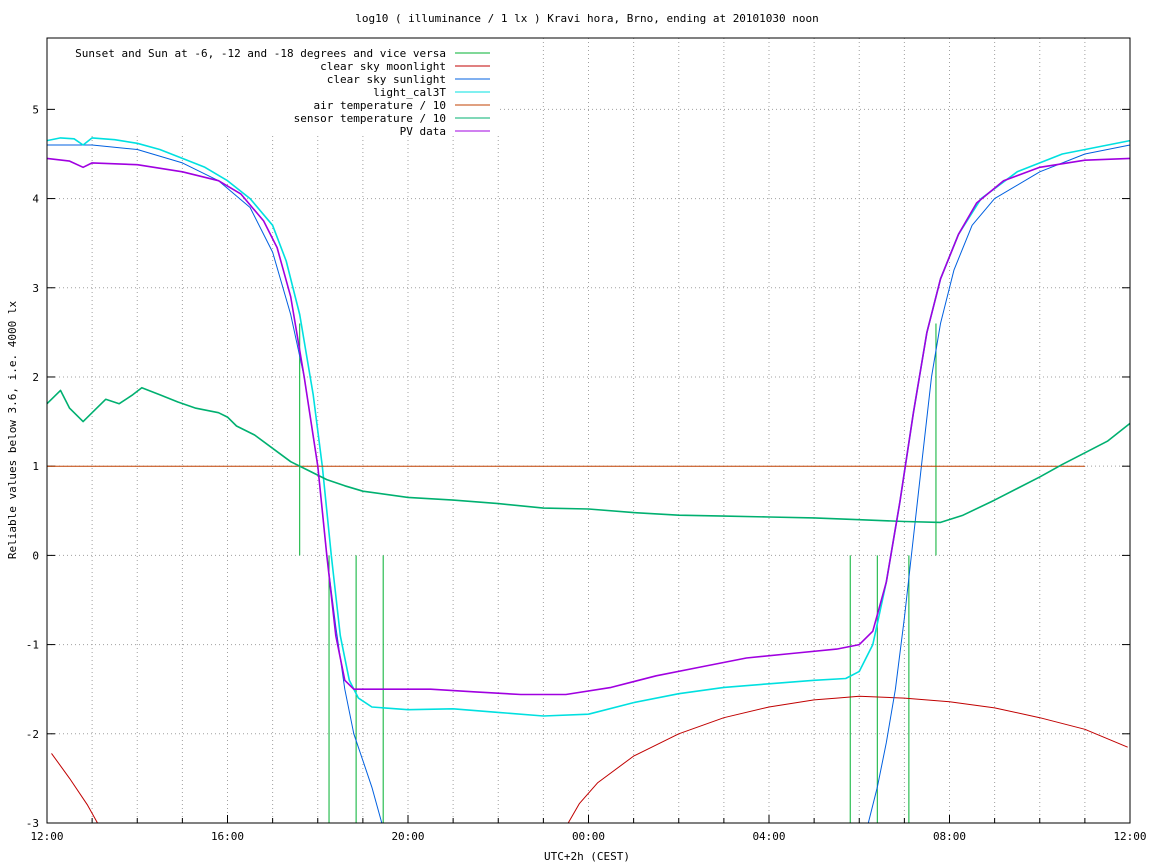 The image size is (1151, 863). Describe the element at coordinates (589, 759) in the screenshot. I see `series-line` at that location.